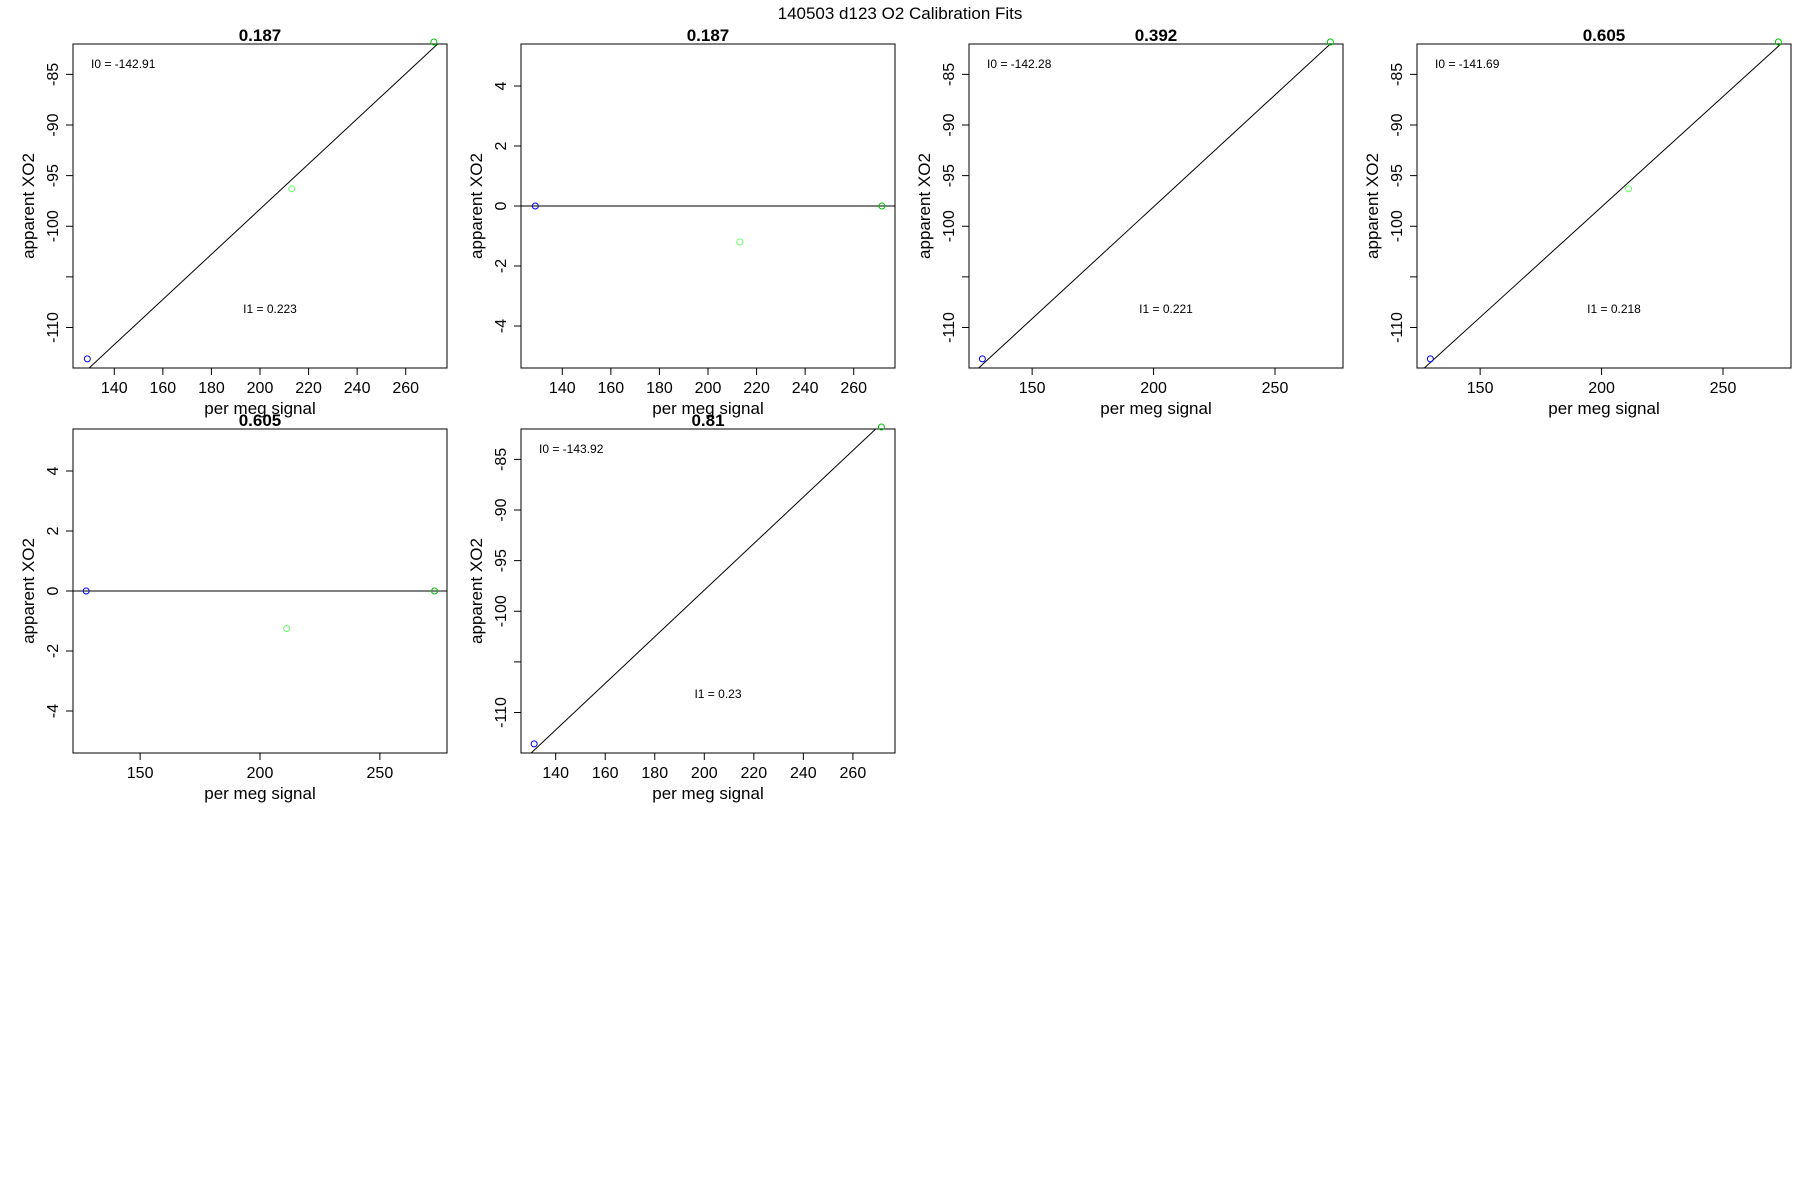  I want to click on x-tick-label: 260, so click(853, 773).